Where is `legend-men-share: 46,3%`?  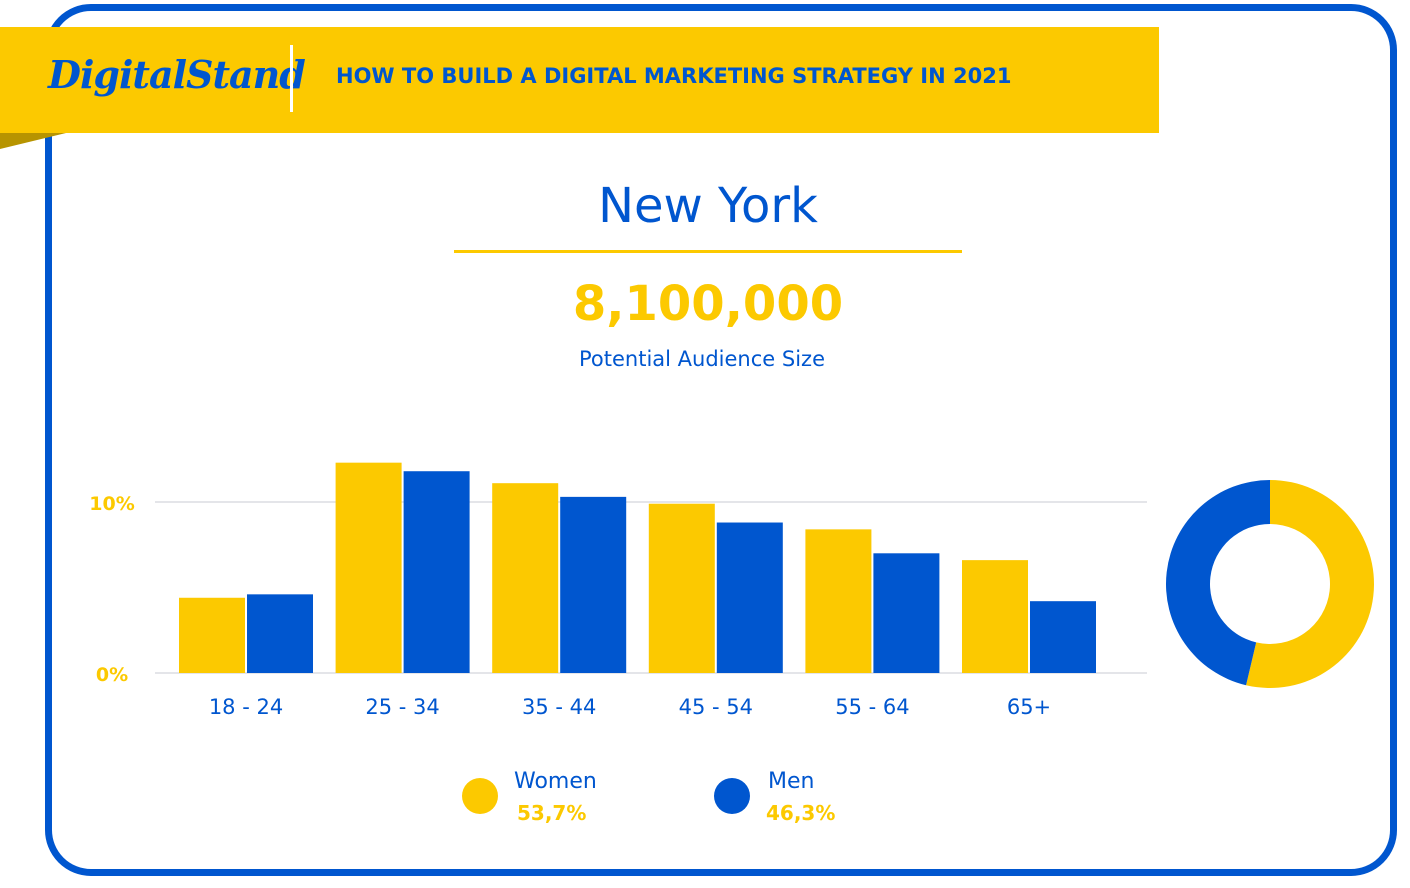
legend-men-share: 46,3% is located at coordinates (801, 813).